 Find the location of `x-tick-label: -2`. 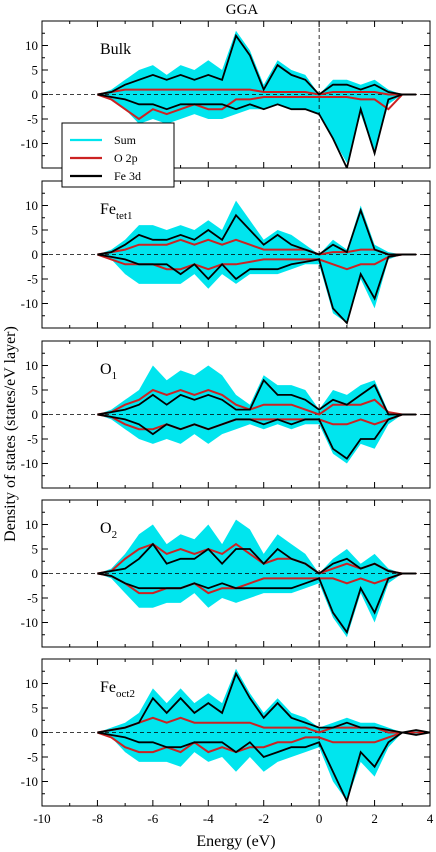

x-tick-label: -2 is located at coordinates (263, 818).